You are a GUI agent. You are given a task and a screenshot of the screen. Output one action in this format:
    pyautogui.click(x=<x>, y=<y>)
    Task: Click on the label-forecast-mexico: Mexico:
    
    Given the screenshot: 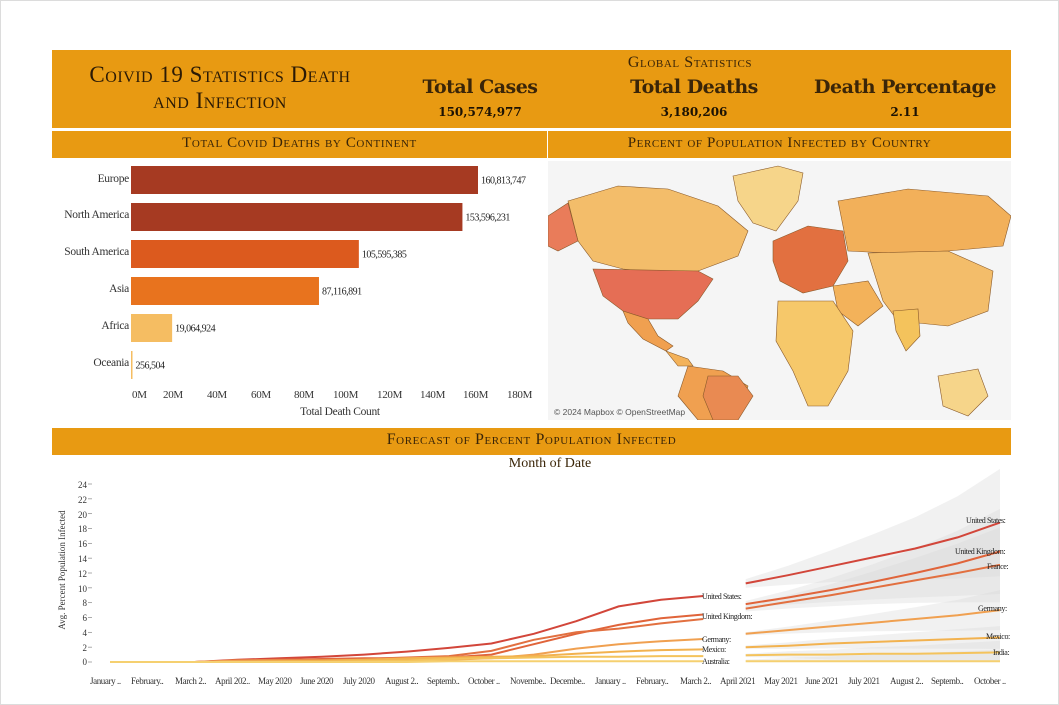 What is the action you would take?
    pyautogui.click(x=998, y=636)
    